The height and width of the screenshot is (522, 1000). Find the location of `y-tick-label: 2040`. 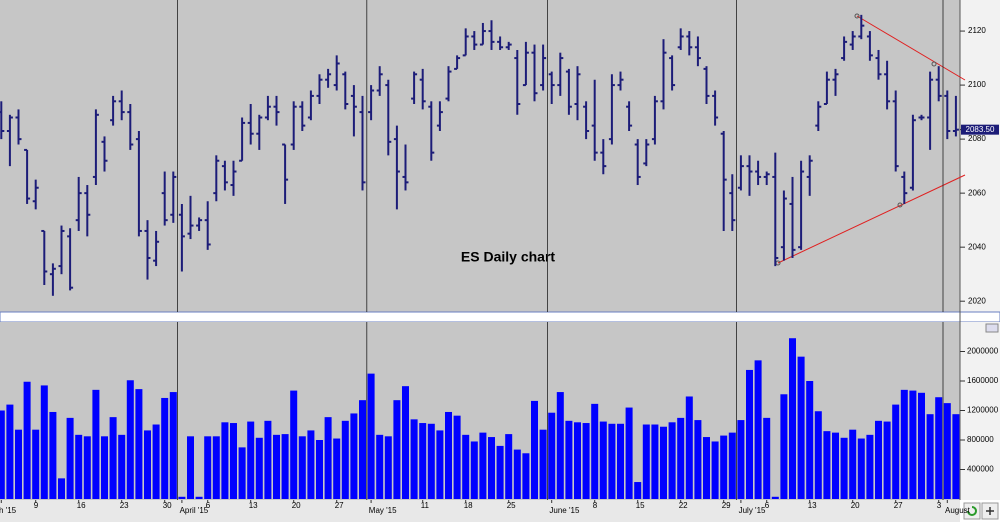

y-tick-label: 2040 is located at coordinates (977, 246).